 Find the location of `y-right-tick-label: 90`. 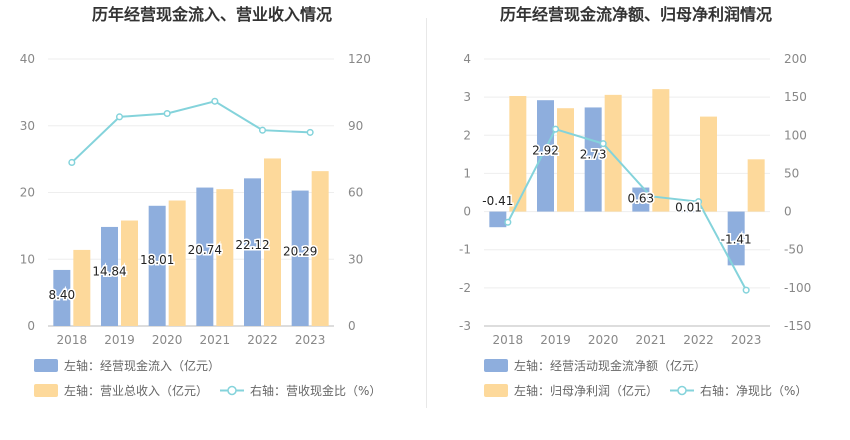

y-right-tick-label: 90 is located at coordinates (355, 126).